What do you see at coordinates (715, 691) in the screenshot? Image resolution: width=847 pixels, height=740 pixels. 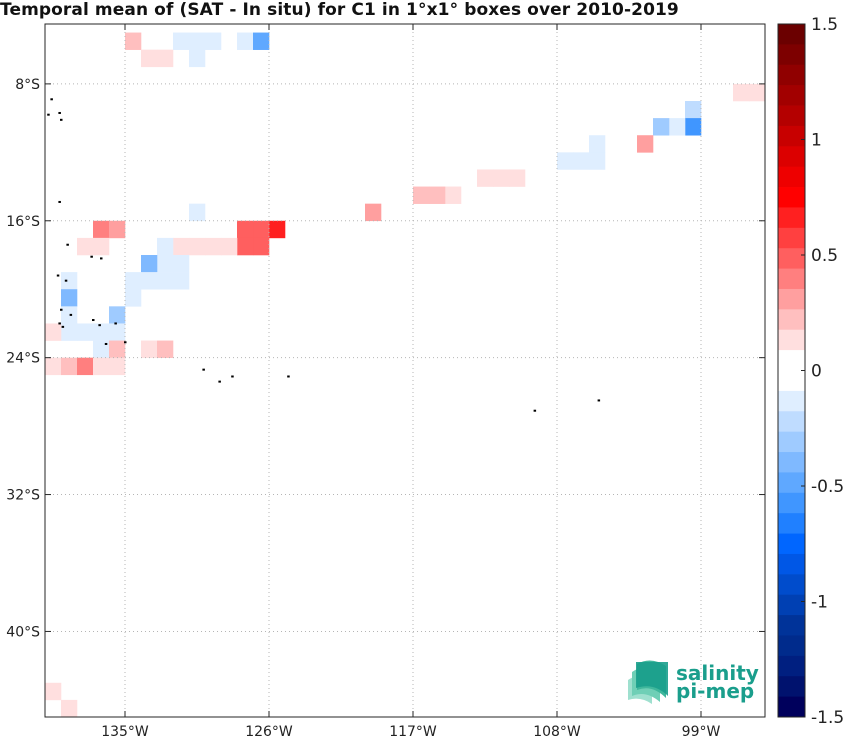 I see `logo-line2: pi-mep` at bounding box center [715, 691].